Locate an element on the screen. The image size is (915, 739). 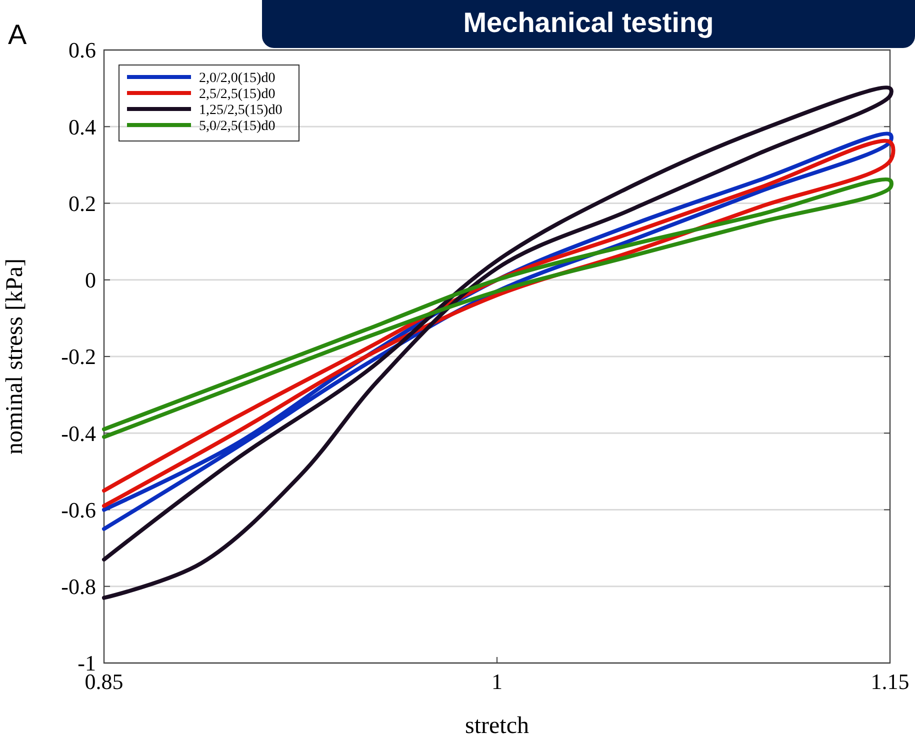
chart-title: Mechanical testing is located at coordinates (588, 22).